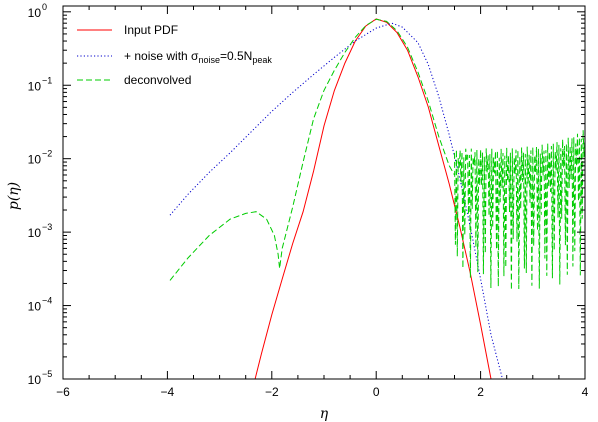 The width and height of the screenshot is (598, 422). Describe the element at coordinates (157, 80) in the screenshot. I see `legend-label: deconvolved` at that location.